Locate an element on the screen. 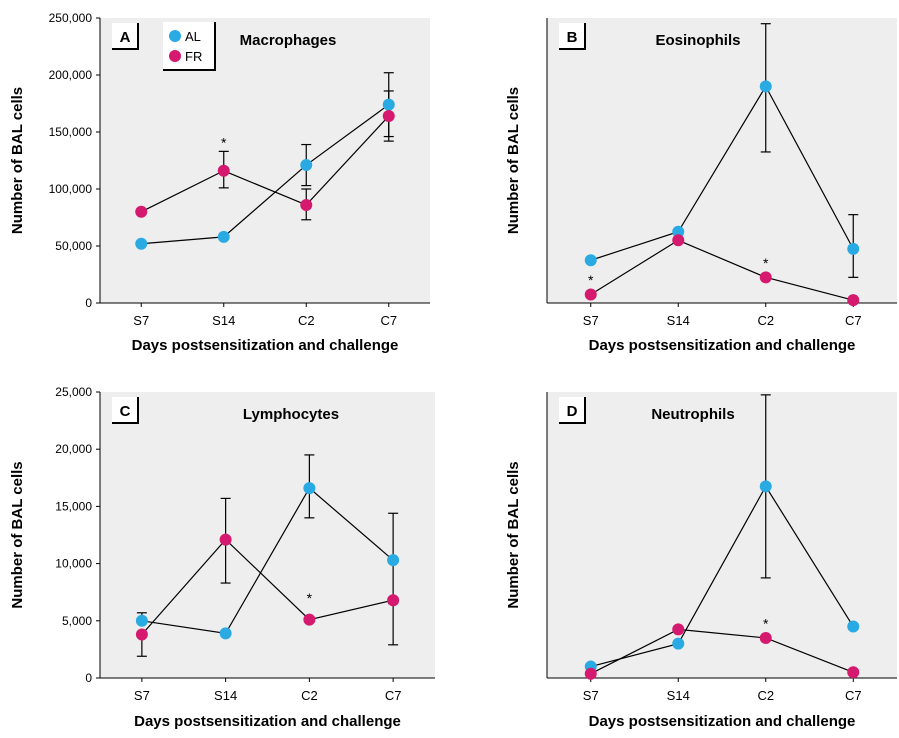 This screenshot has width=899, height=738. panel-title: Eosinophils is located at coordinates (697, 40).